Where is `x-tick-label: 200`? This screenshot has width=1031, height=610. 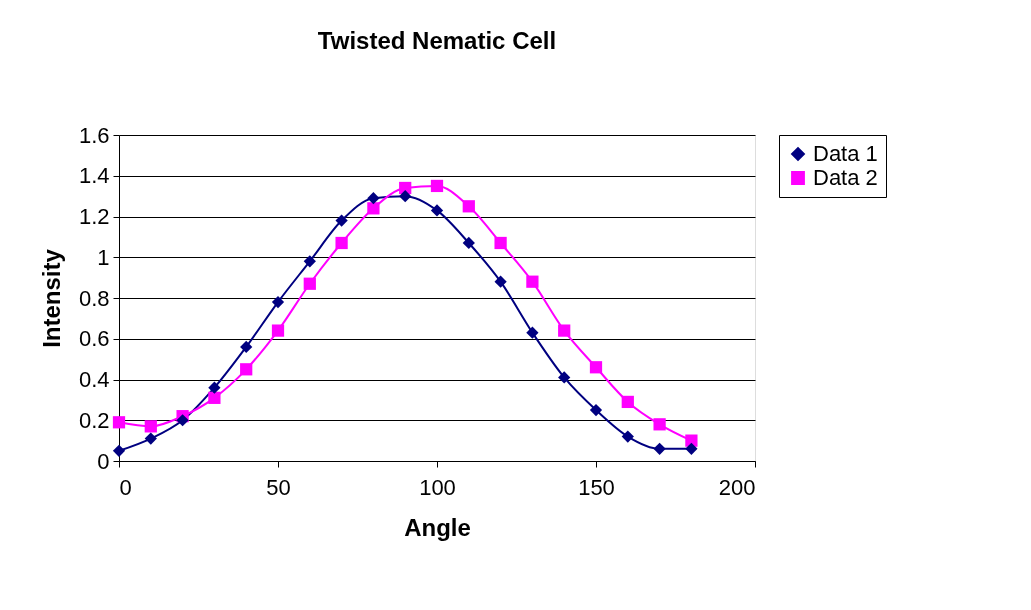 x-tick-label: 200 is located at coordinates (737, 487).